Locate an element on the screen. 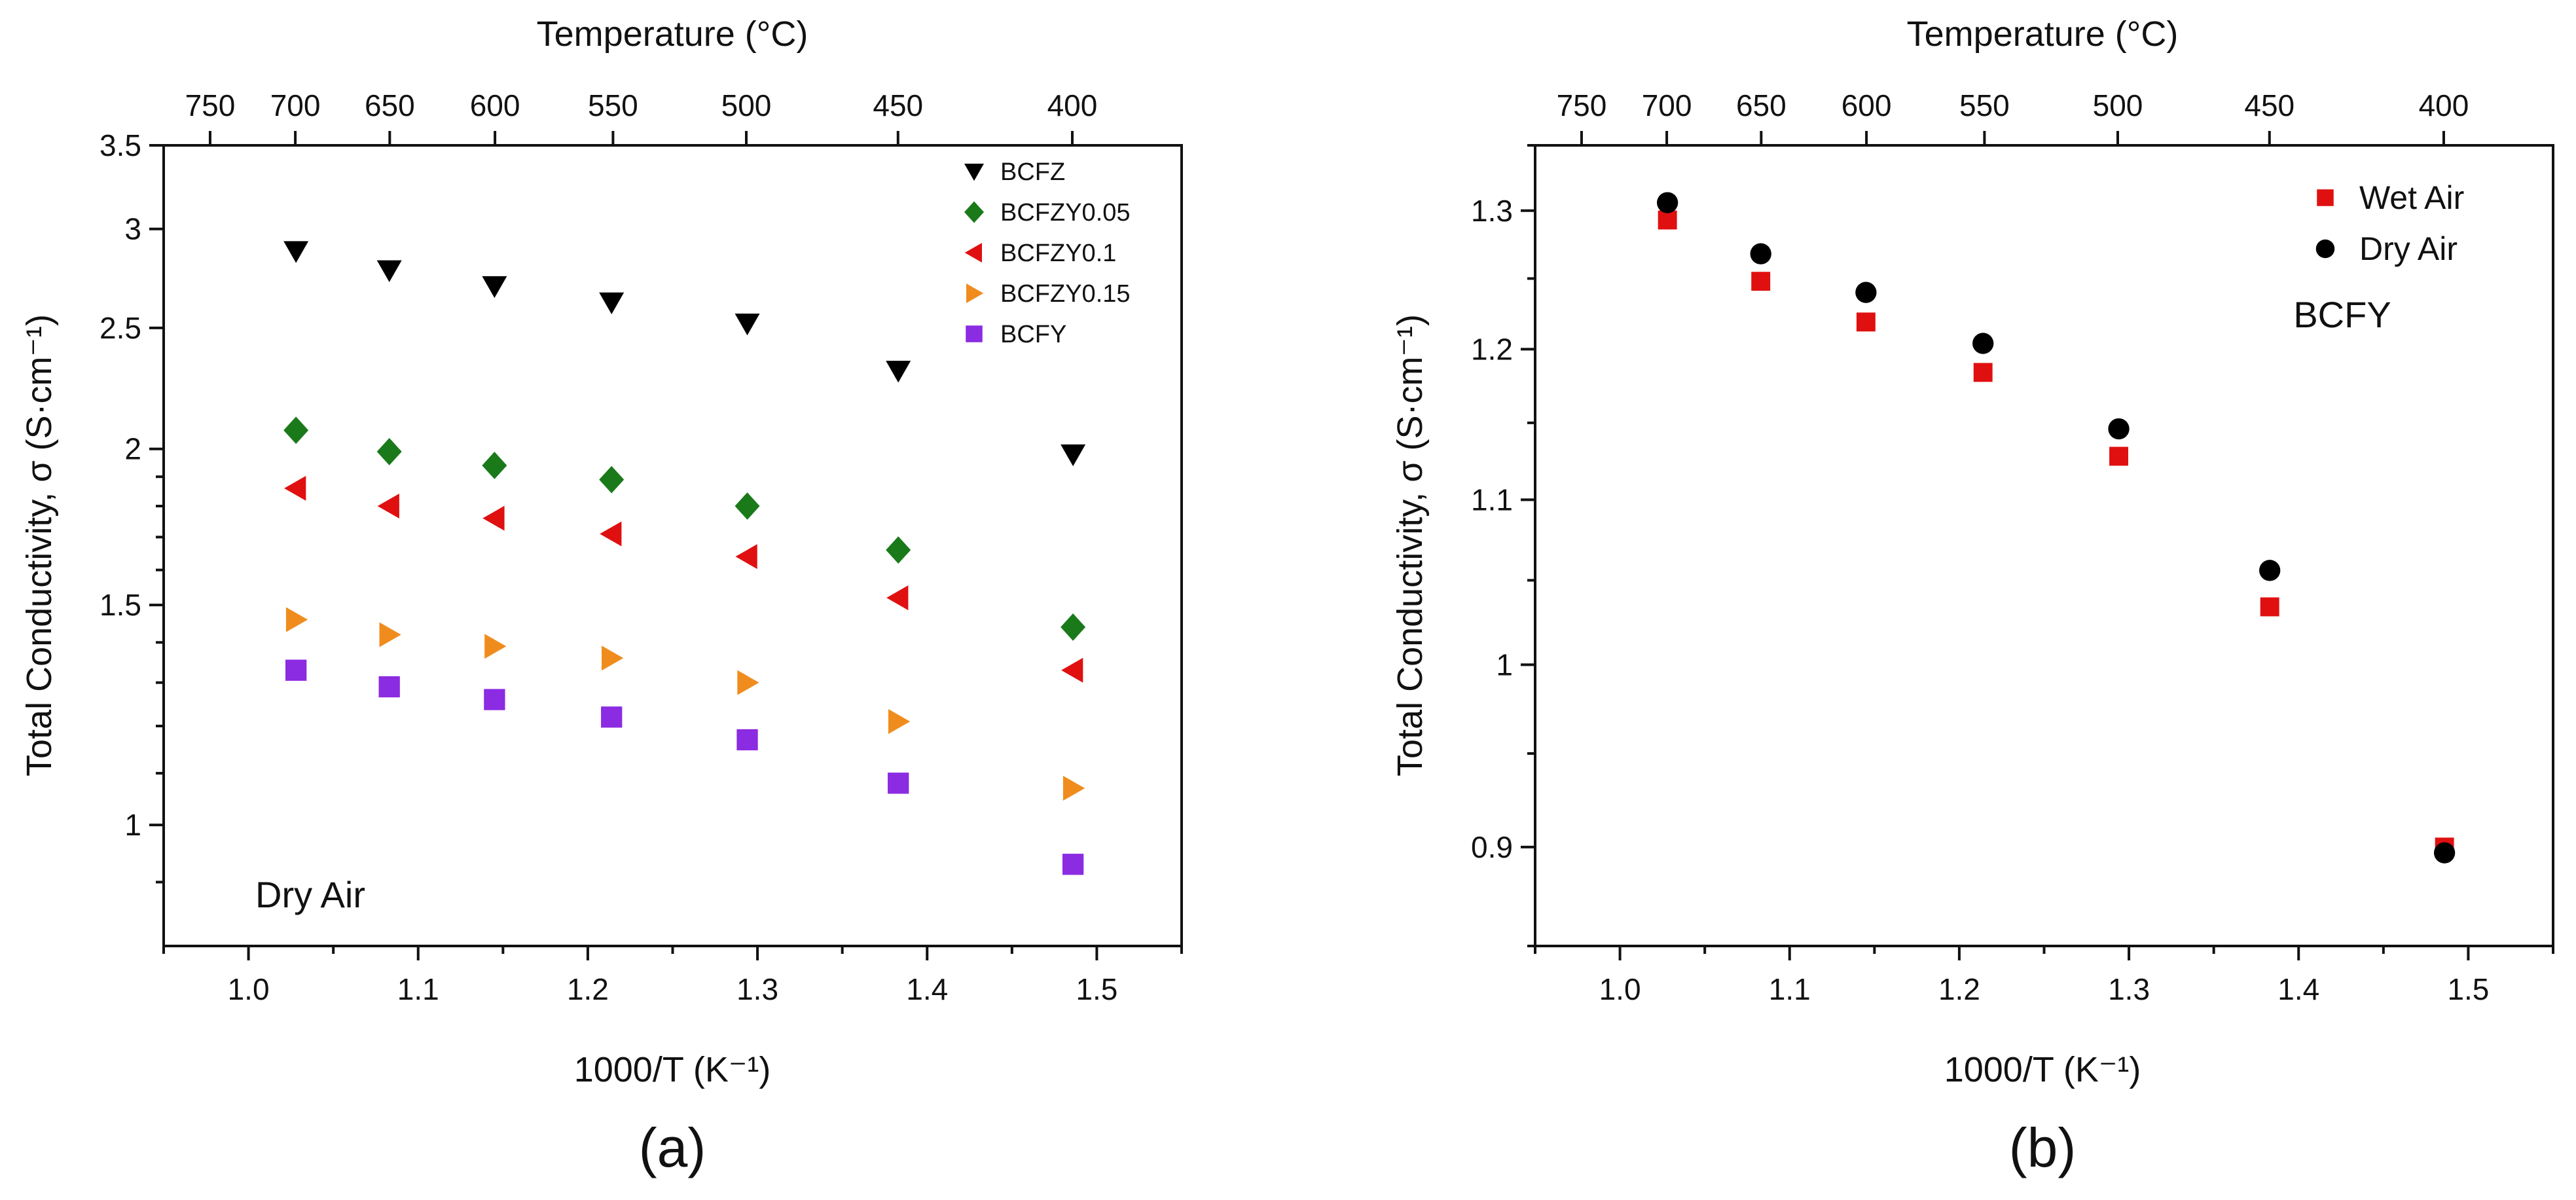 Image resolution: width=2576 pixels, height=1200 pixels. panel-b-y-axis: 0.9 1 1.1 1.2 1.3 is located at coordinates (1503, 546).